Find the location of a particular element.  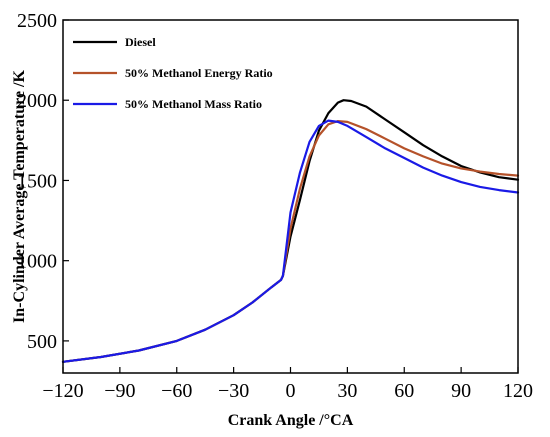

x-tick-label: −90 is located at coordinates (119, 391).